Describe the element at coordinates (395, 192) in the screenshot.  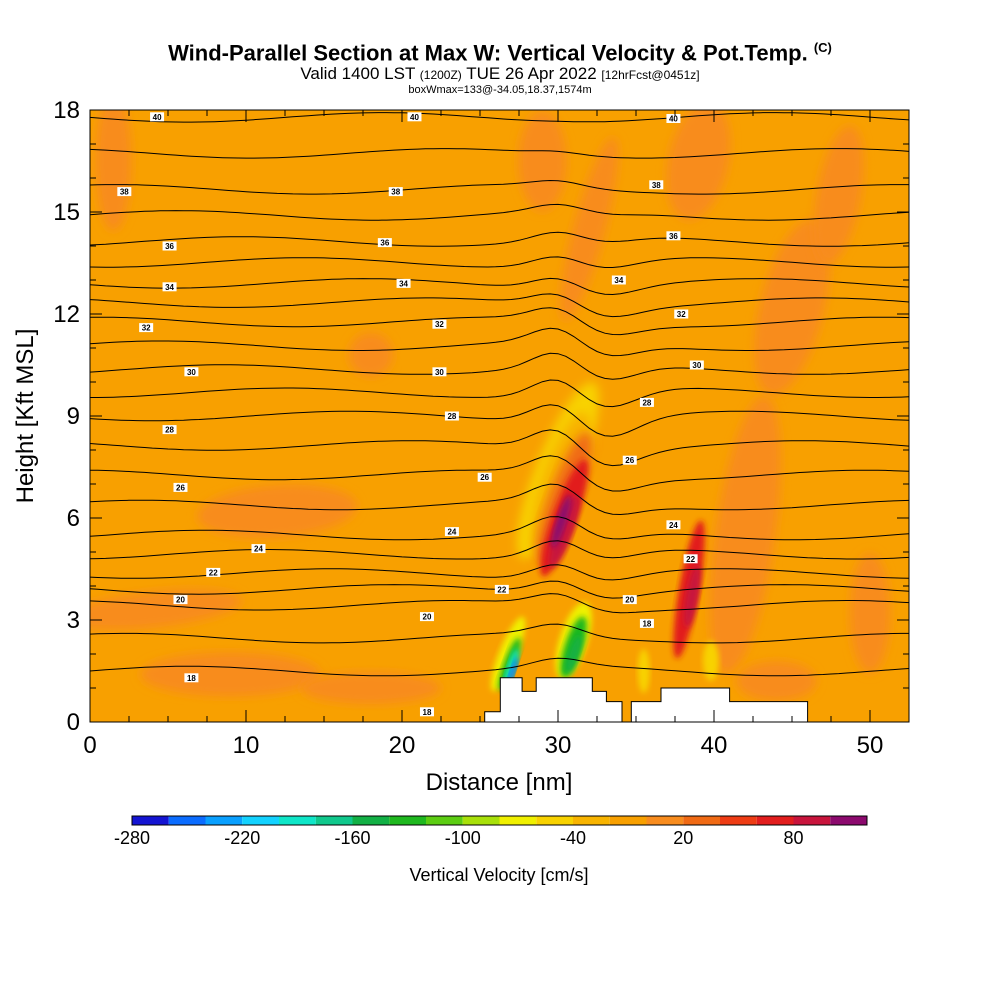
I see `theta-label-text: 38` at that location.